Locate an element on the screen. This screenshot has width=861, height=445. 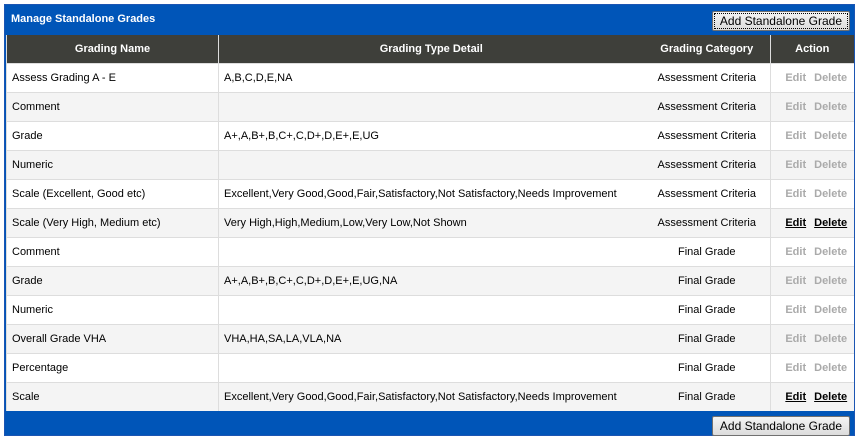
footer-bar: Add Standalone Grade is located at coordinates (429, 425).